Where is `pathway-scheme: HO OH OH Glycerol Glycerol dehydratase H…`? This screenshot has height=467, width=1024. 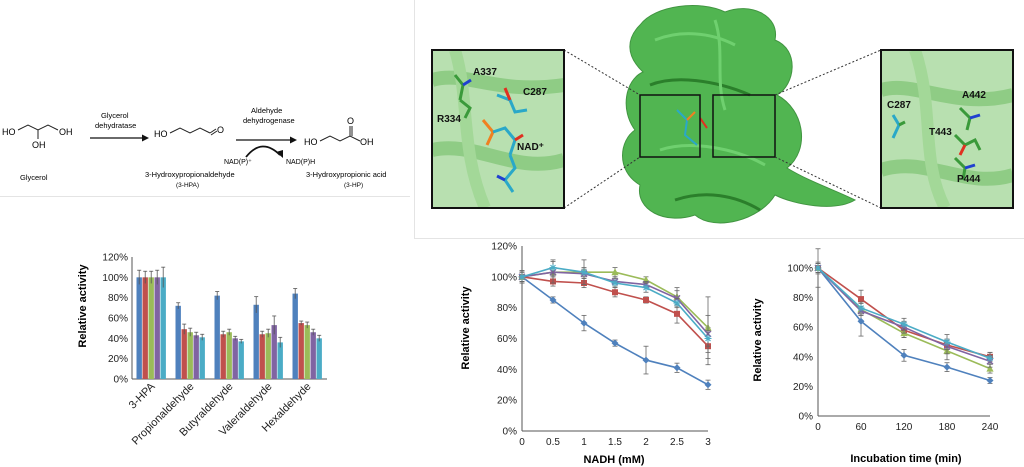 pathway-scheme: HO OH OH Glycerol Glycerol dehydratase H… is located at coordinates (194, 147).